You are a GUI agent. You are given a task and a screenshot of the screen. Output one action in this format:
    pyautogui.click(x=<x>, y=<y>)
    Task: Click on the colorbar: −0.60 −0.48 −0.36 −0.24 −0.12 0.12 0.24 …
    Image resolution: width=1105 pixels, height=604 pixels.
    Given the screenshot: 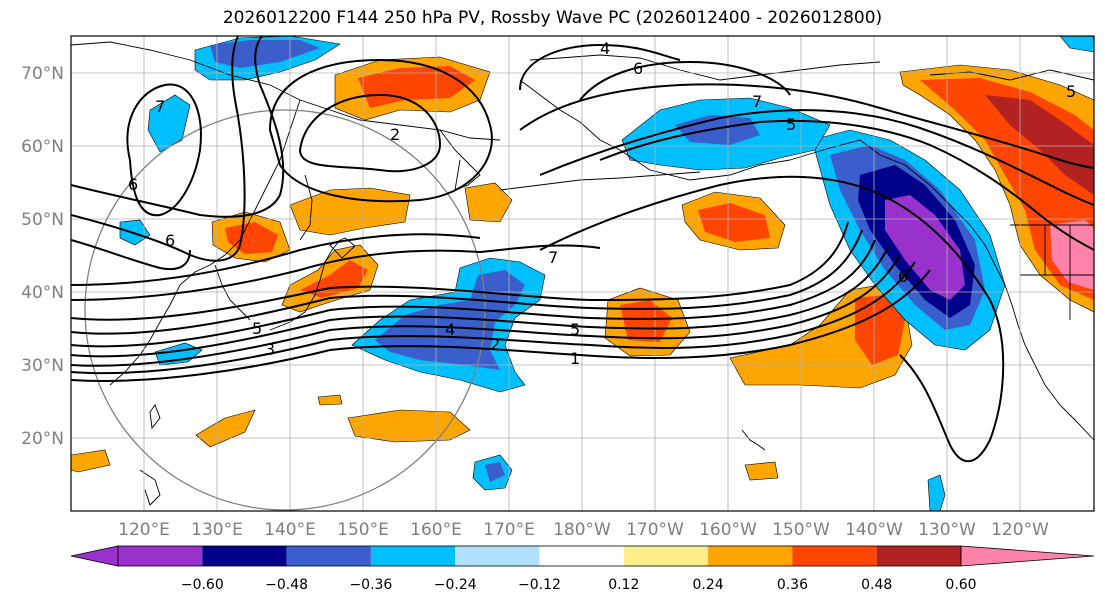 What is the action you would take?
    pyautogui.click(x=582, y=569)
    